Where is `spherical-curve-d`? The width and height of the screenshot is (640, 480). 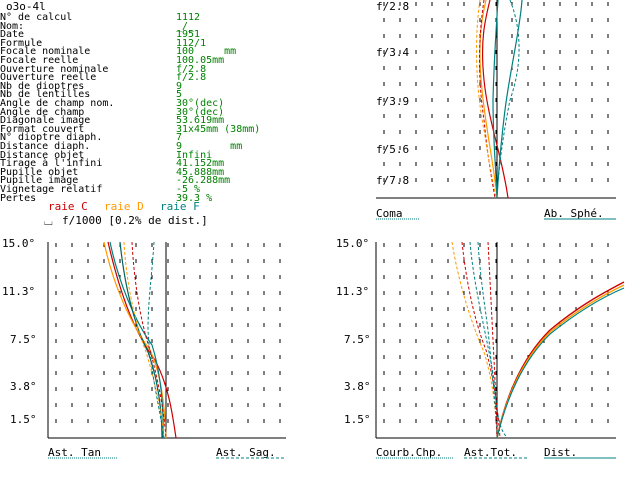 spherical-curve-d is located at coordinates (488, 99).